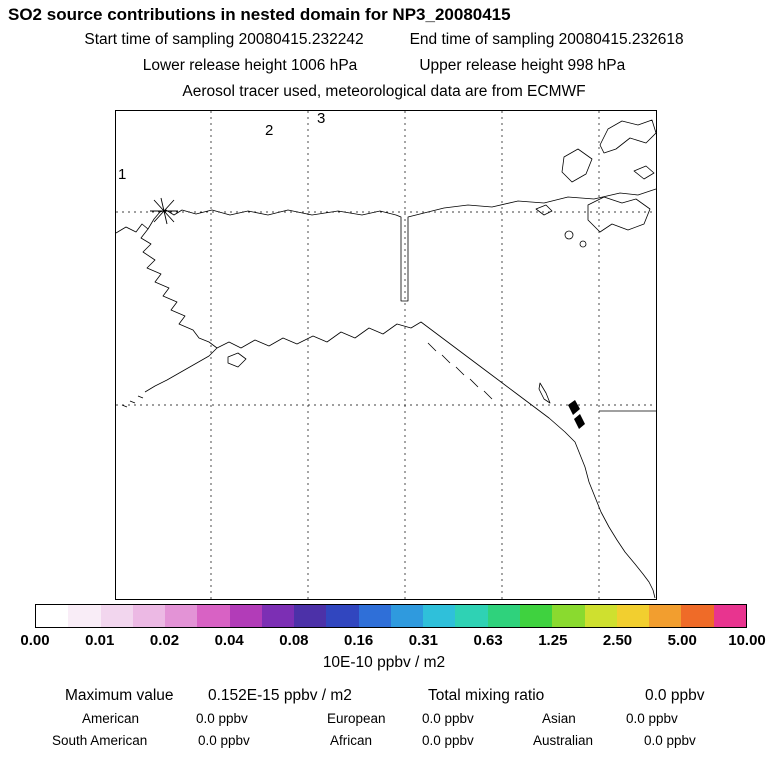  I want to click on total-mixing-ratio-label: Total mixing ratio, so click(486, 695).